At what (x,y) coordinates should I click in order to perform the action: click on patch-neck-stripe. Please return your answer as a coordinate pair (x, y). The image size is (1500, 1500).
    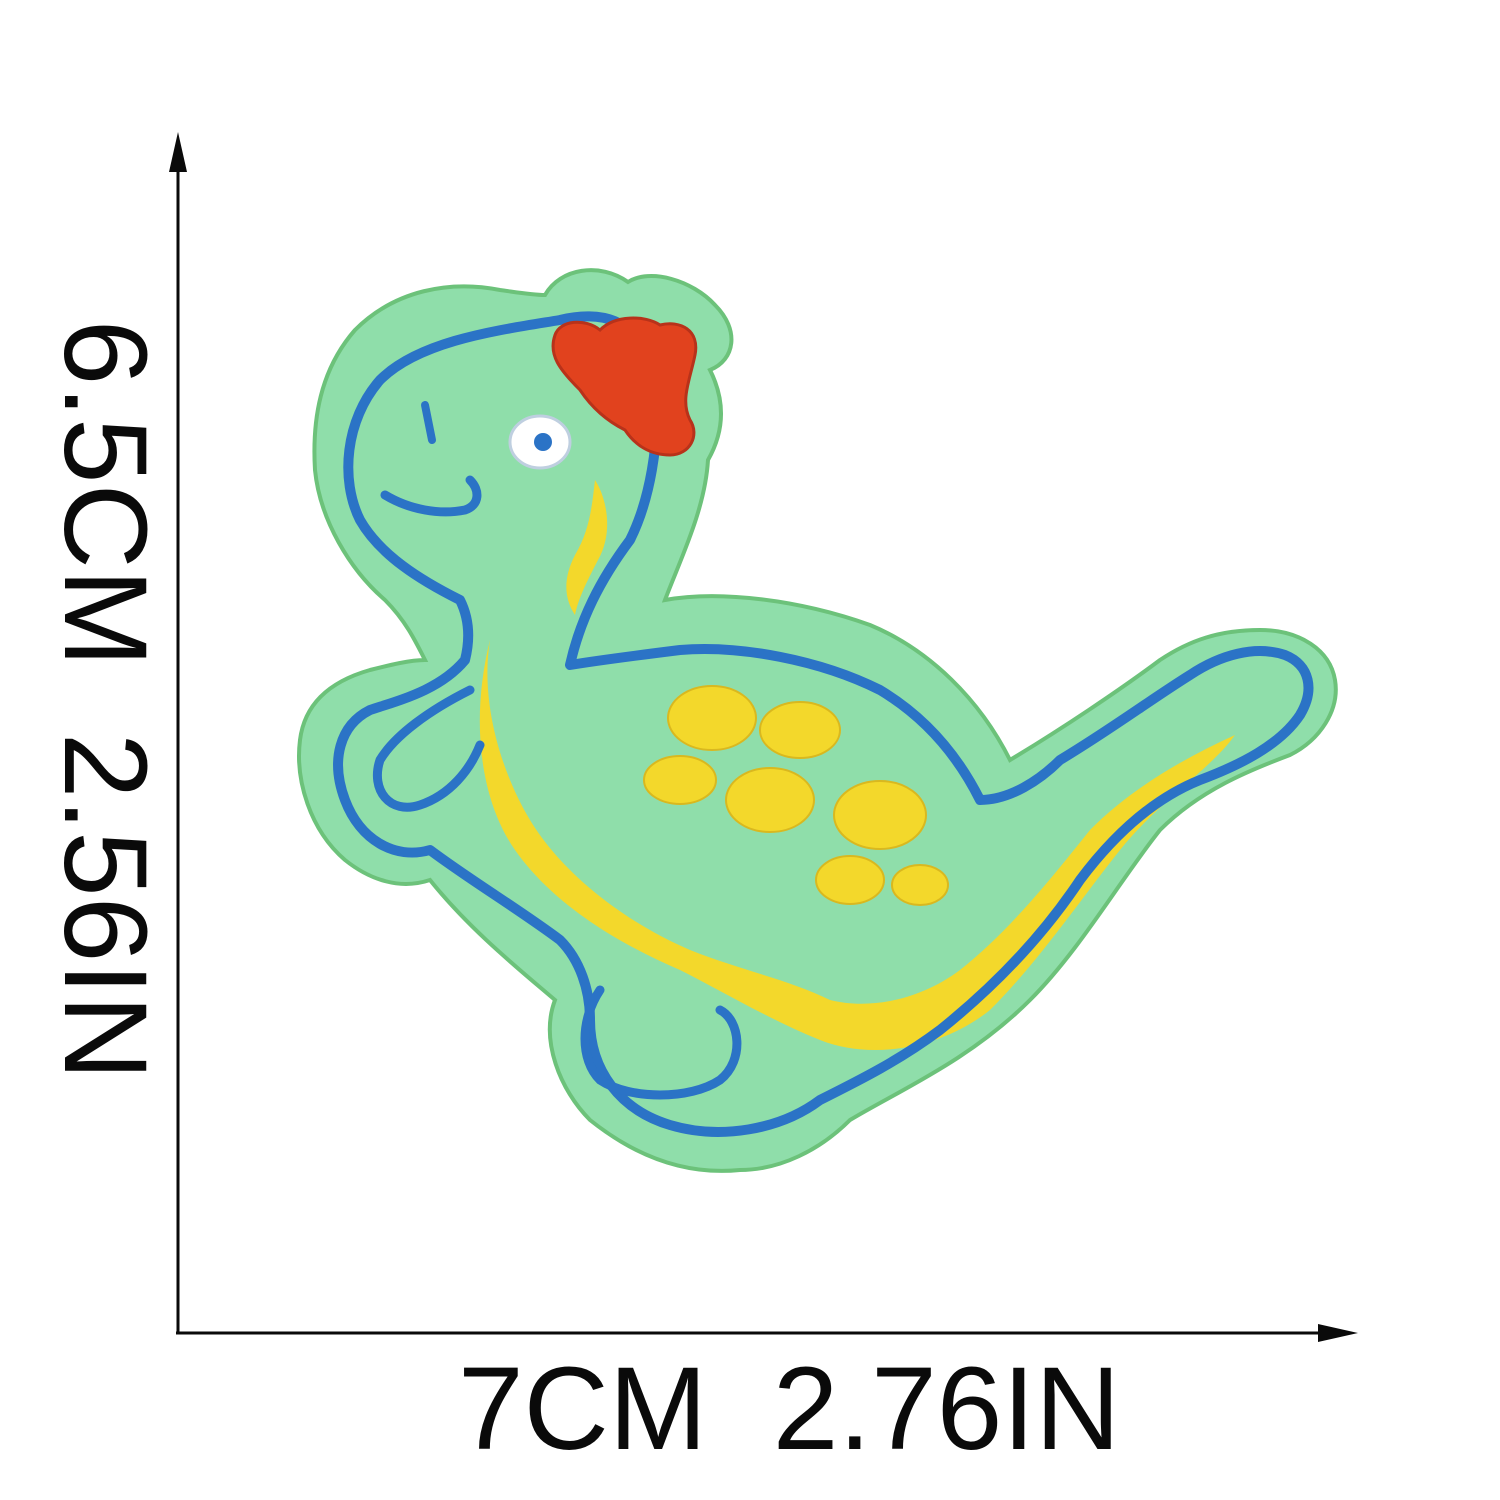
    Looking at the image, I should click on (587, 547).